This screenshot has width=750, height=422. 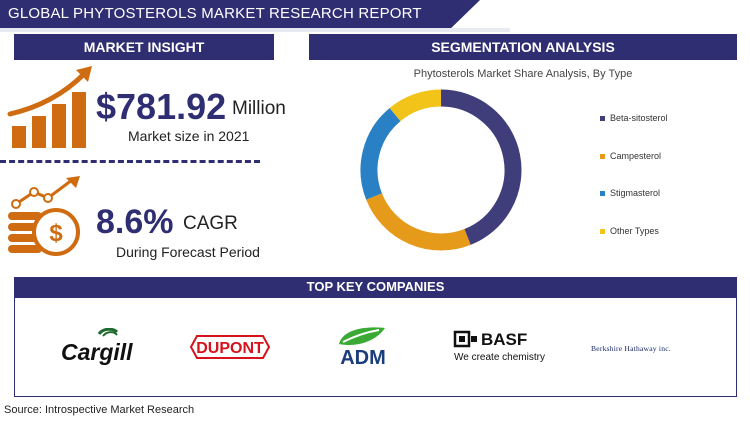 What do you see at coordinates (210, 223) in the screenshot?
I see `cagr-unit: CAGR` at bounding box center [210, 223].